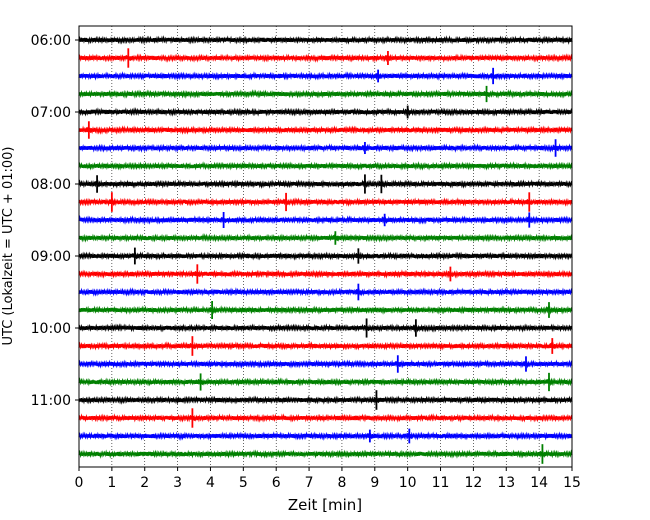 The image size is (650, 520). Describe the element at coordinates (51, 401) in the screenshot. I see `y-tick-label: 11:00` at that location.